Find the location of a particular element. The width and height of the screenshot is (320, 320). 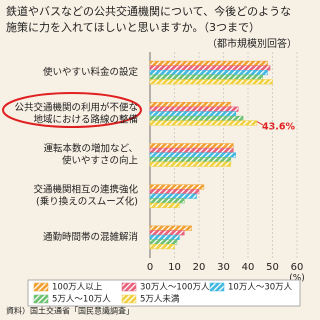

y-tick-label: 運転本数の増加など、 is located at coordinates (90, 149).